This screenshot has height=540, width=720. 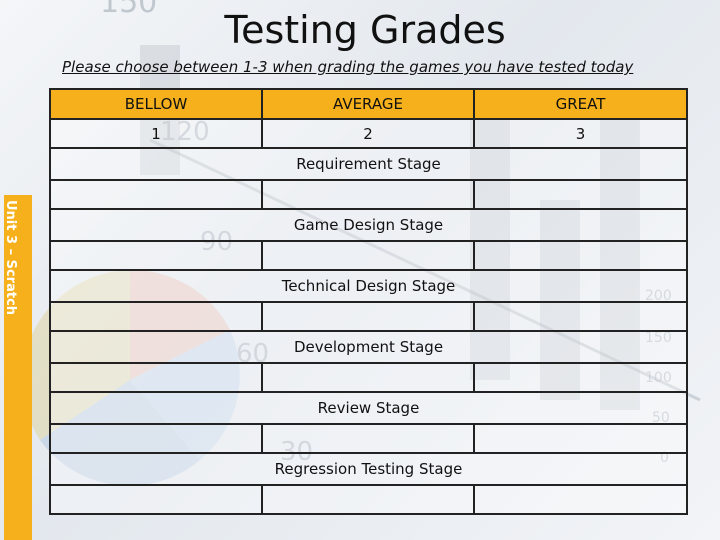 What do you see at coordinates (18, 367) in the screenshot?
I see `unit-side-bar` at bounding box center [18, 367].